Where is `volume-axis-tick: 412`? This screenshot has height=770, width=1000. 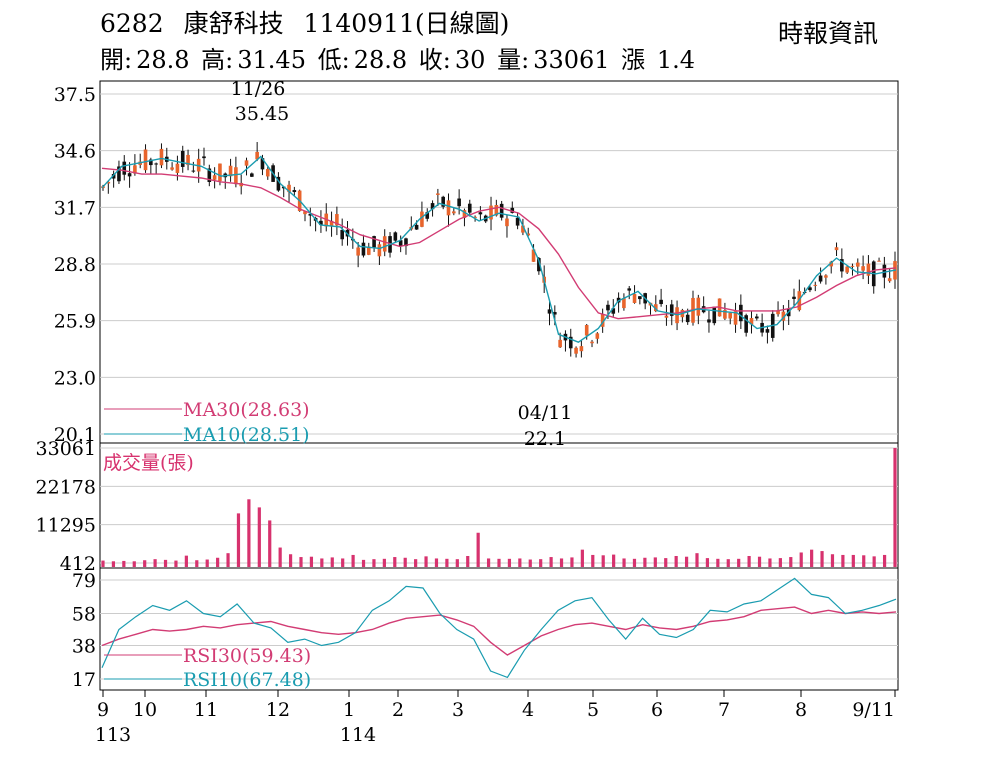 volume-axis-tick: 412 is located at coordinates (78, 564).